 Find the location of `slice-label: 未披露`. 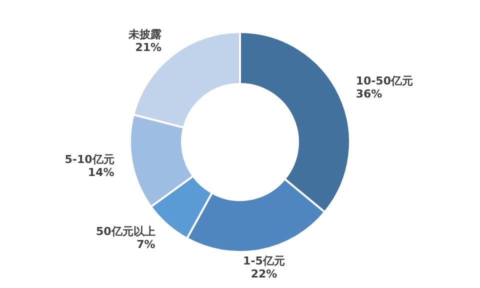

slice-label: 未披露 is located at coordinates (145, 34).